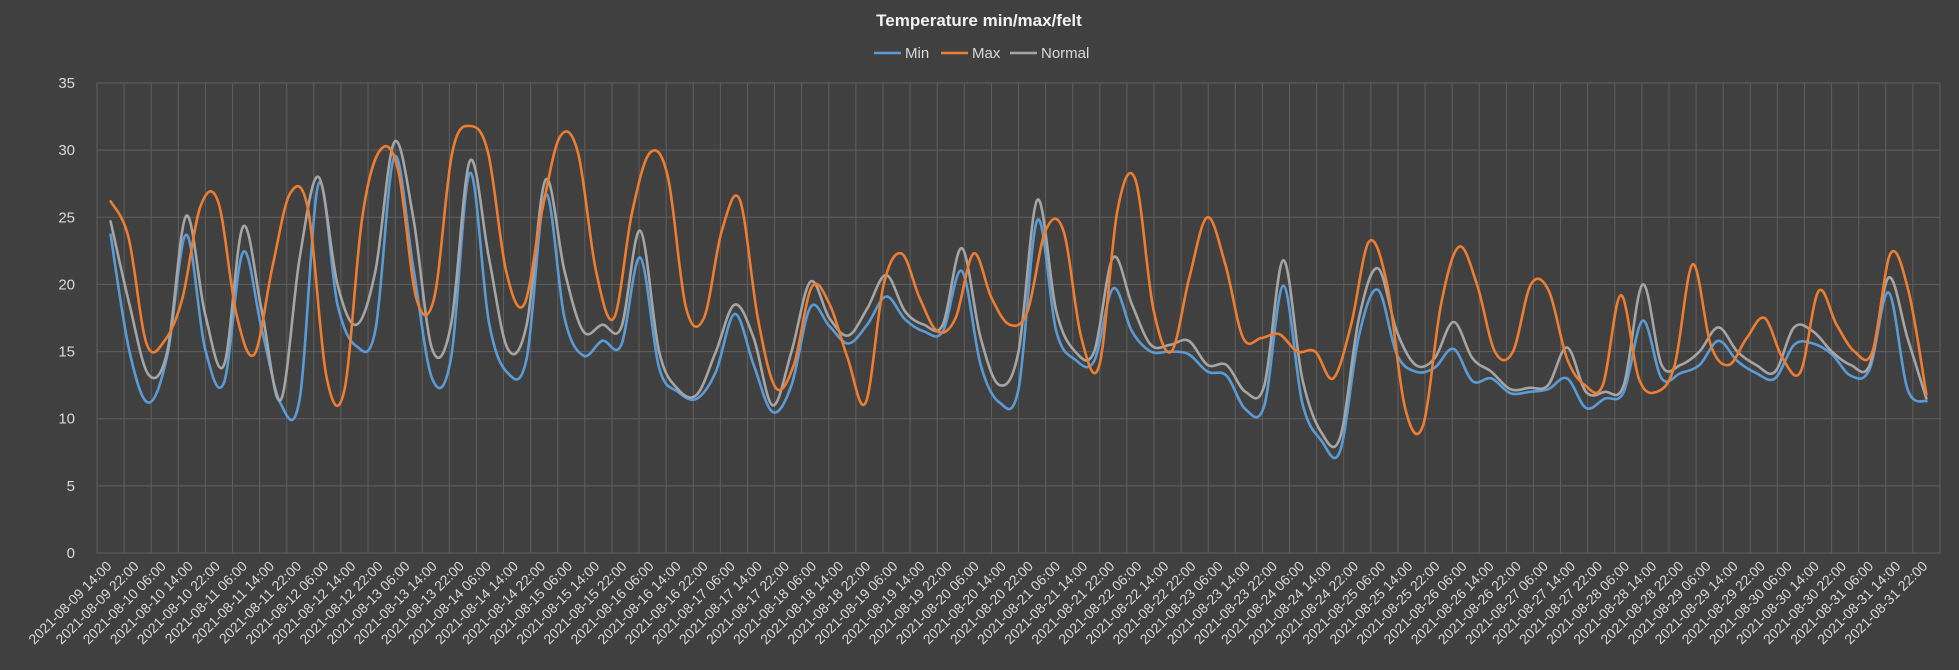 Image resolution: width=1959 pixels, height=670 pixels. Describe the element at coordinates (71, 486) in the screenshot. I see `y-tick-label: 5` at that location.